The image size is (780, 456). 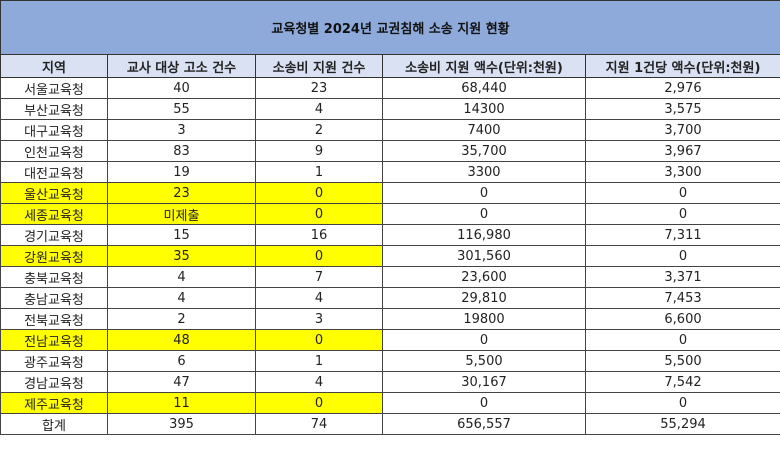 I want to click on cell-support-amount: 5,500, so click(x=484, y=361).